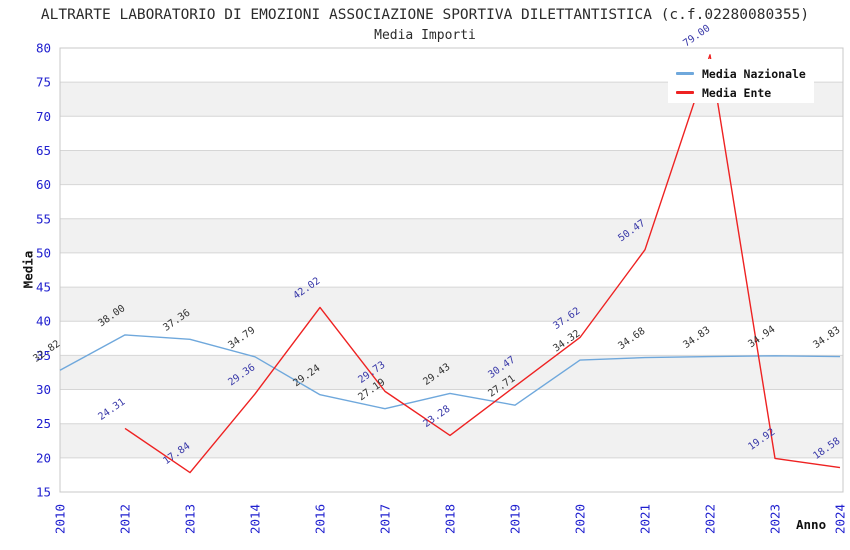 This screenshot has width=850, height=550. What do you see at coordinates (320, 519) in the screenshot?
I see `x-tick-label: 2016` at bounding box center [320, 519].